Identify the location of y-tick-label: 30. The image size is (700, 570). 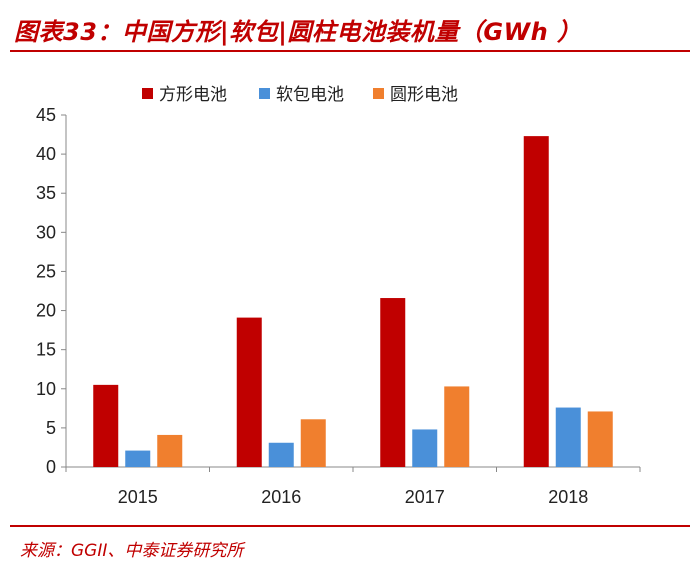
(46, 232).